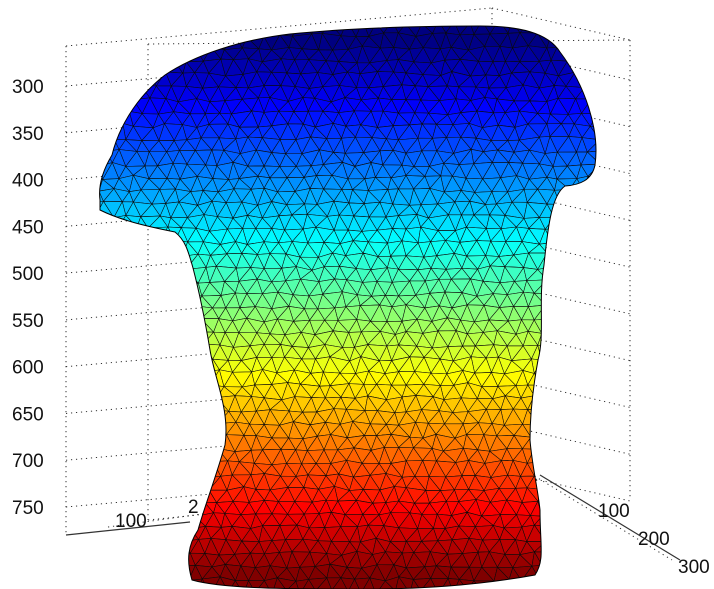 This screenshot has height=589, width=714. What do you see at coordinates (131, 521) in the screenshot?
I see `x-tick-label: 100` at bounding box center [131, 521].